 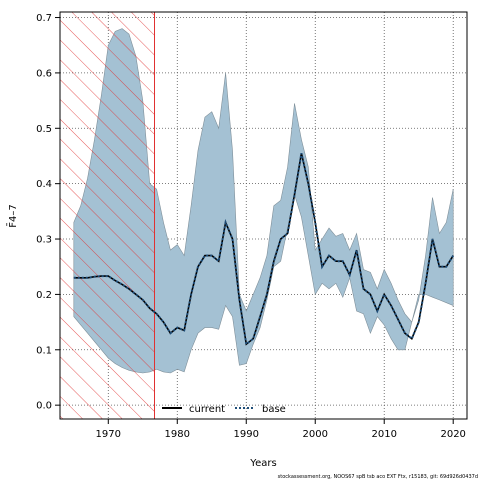 I want to click on y-tick-label: 0.7, so click(x=44, y=18).